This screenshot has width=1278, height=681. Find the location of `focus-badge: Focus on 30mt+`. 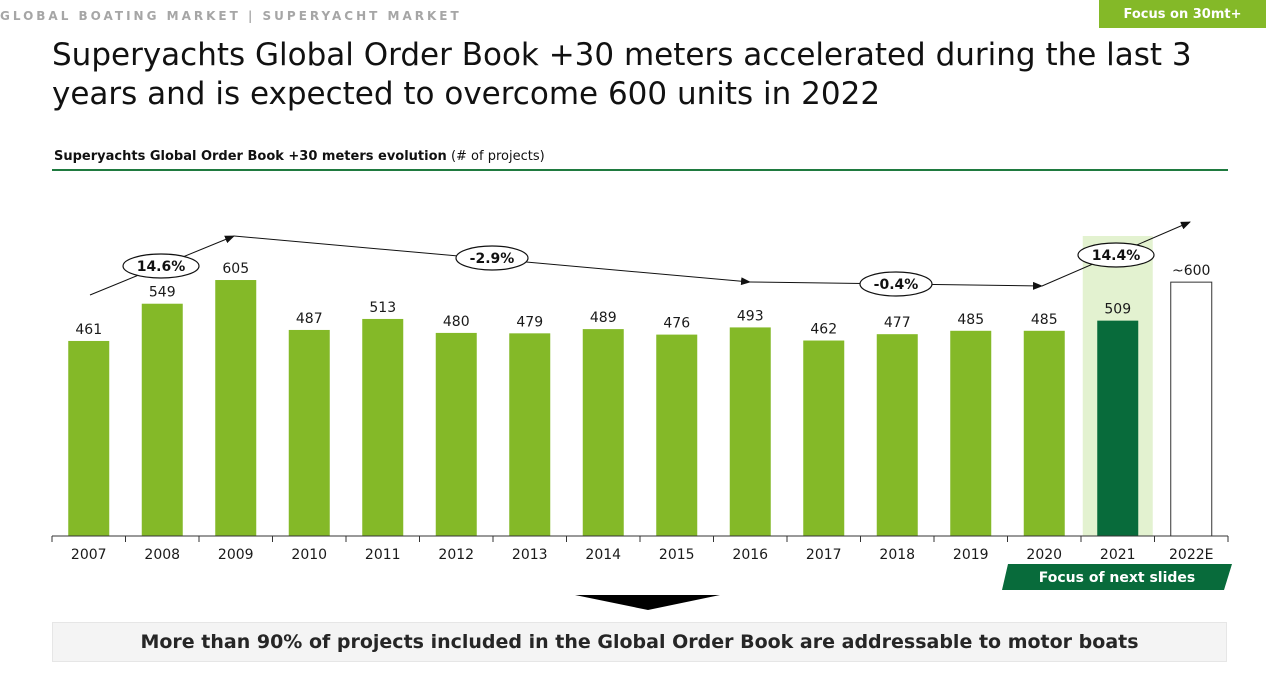

focus-badge: Focus on 30mt+ is located at coordinates (1182, 14).